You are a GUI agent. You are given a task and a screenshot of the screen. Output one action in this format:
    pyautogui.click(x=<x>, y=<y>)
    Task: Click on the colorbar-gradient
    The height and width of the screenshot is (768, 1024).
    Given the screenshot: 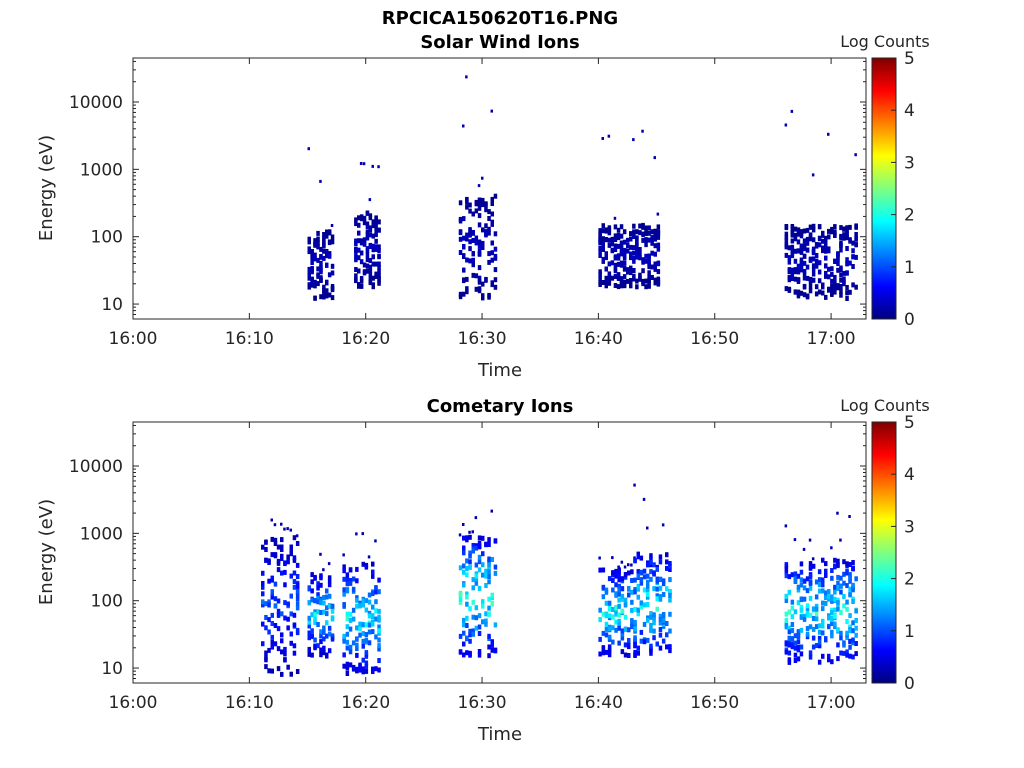 What is the action you would take?
    pyautogui.click(x=884, y=188)
    